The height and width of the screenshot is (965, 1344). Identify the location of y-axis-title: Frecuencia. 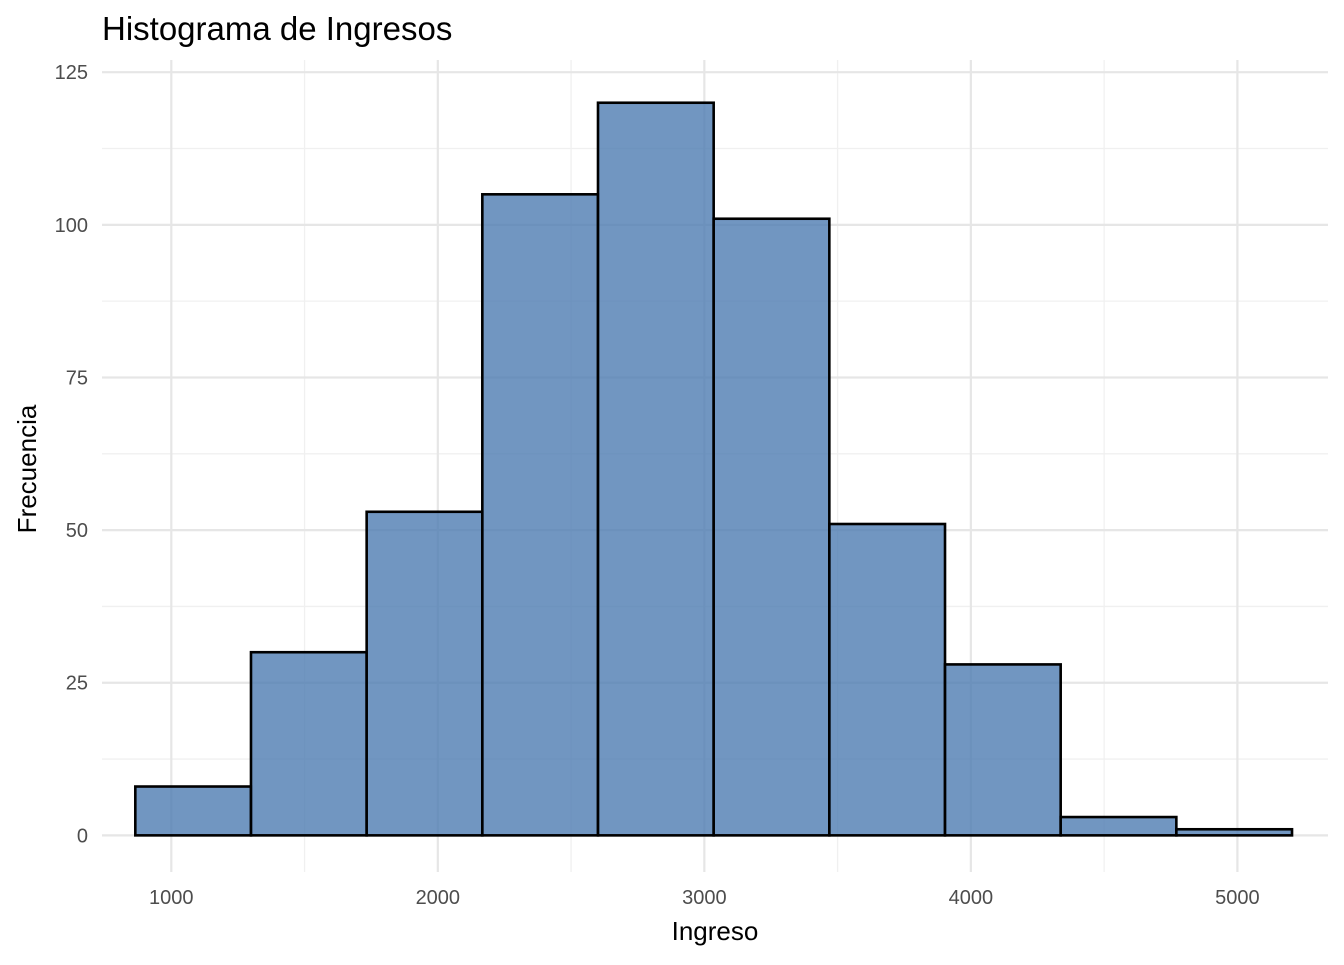
(27, 468).